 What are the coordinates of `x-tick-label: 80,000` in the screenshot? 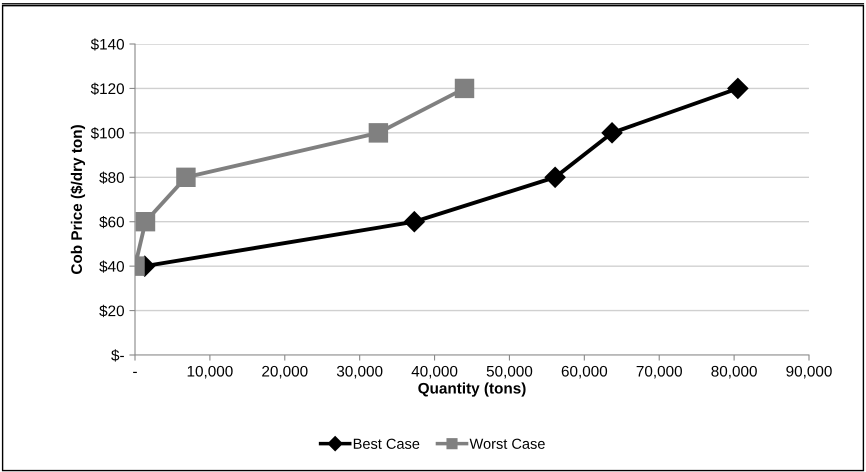 It's located at (734, 372).